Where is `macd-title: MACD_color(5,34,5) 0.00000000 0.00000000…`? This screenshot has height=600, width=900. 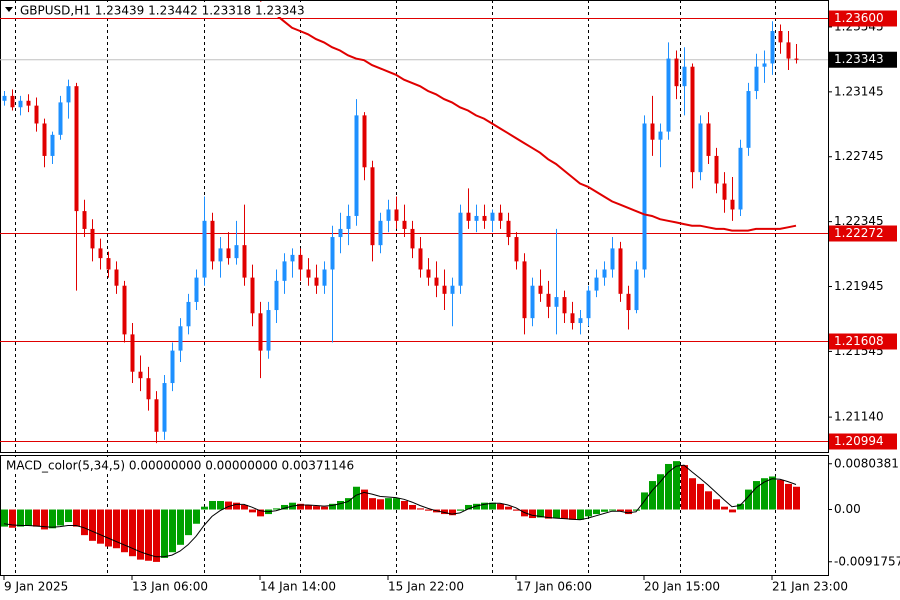 macd-title: MACD_color(5,34,5) 0.00000000 0.00000000… is located at coordinates (180, 466).